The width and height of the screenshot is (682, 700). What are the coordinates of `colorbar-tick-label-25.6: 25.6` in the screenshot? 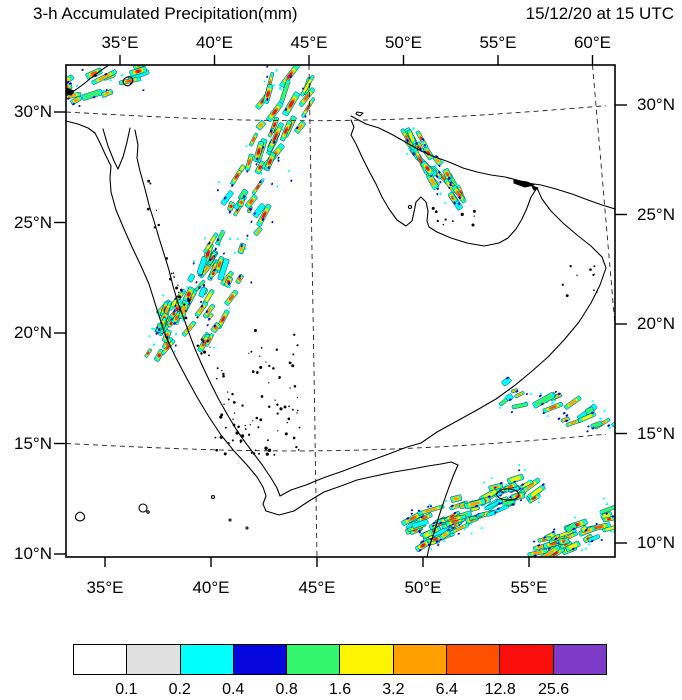 It's located at (554, 689).